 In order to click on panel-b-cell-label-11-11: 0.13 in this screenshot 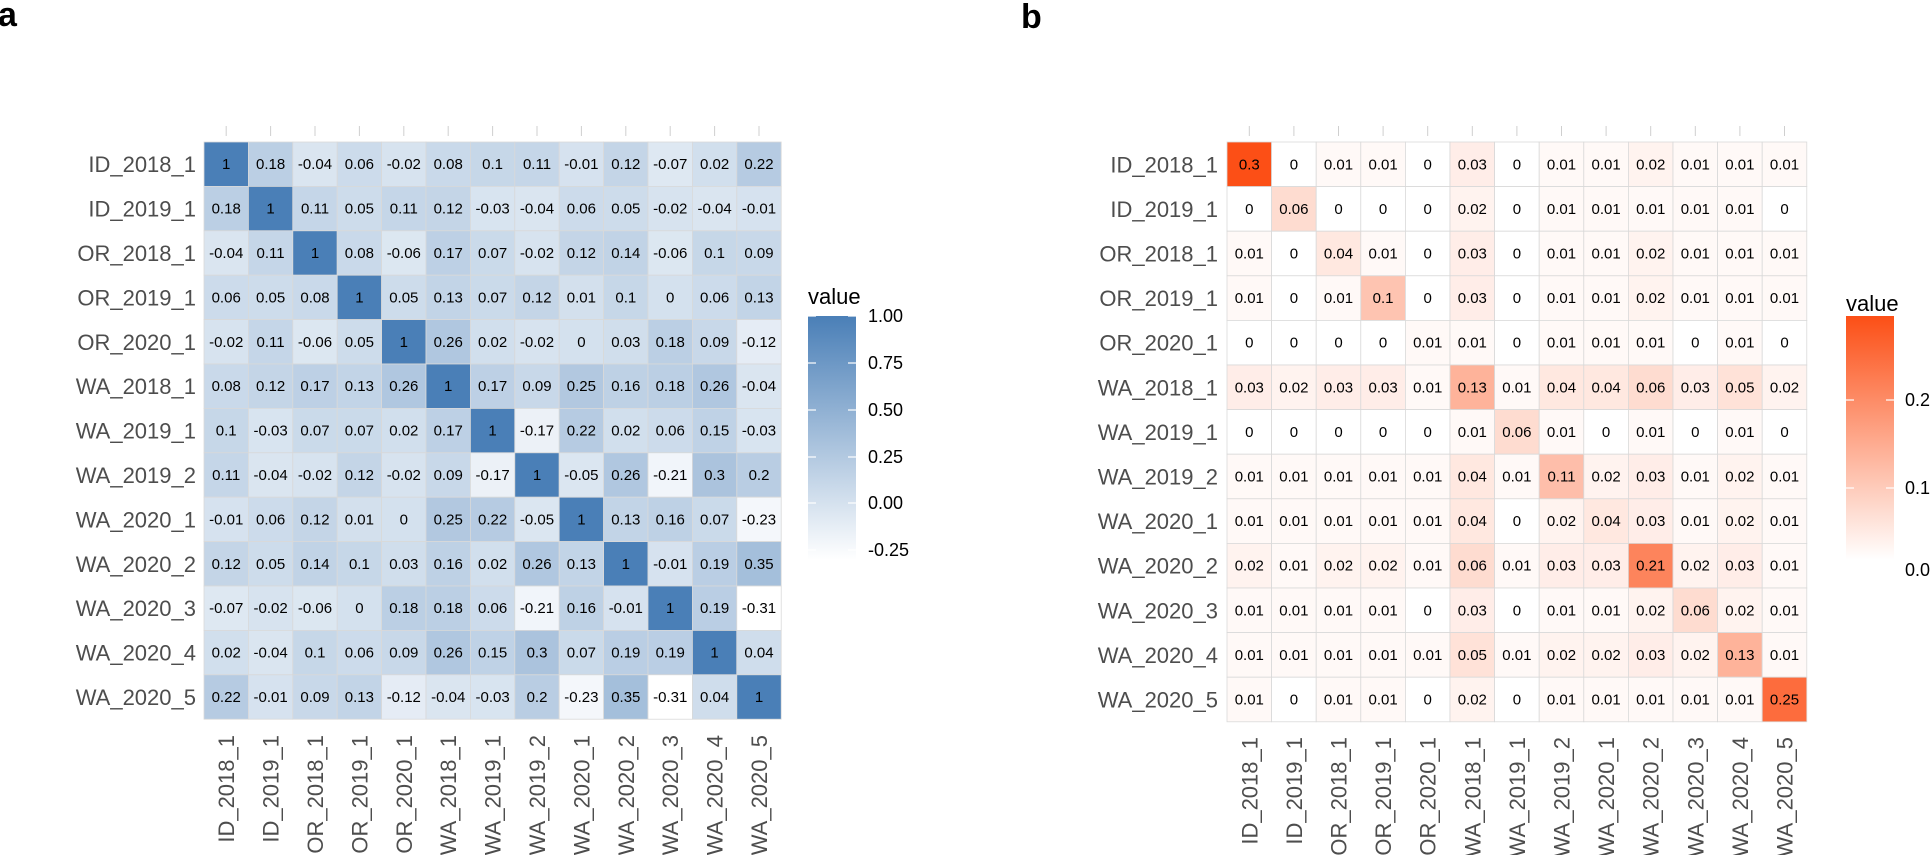, I will do `click(1739, 655)`.